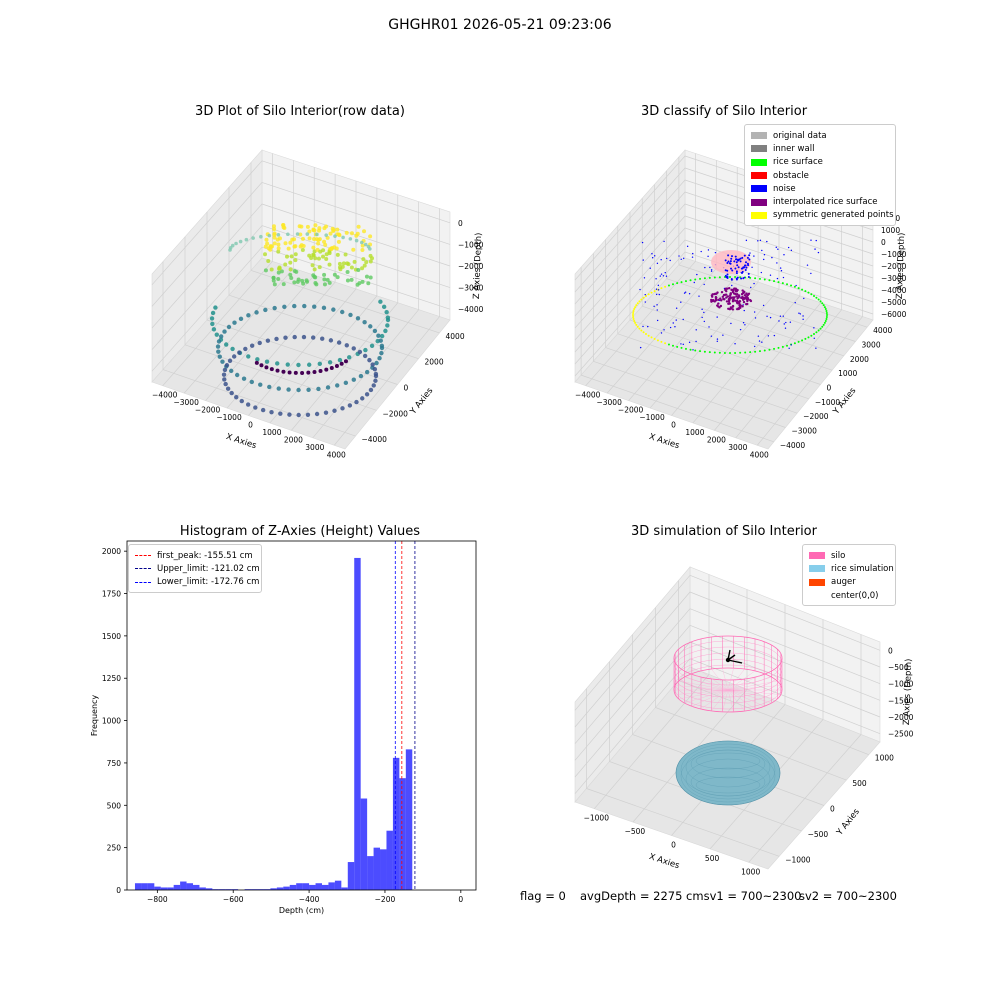 This screenshot has width=1000, height=1000. Describe the element at coordinates (849, 555) in the screenshot. I see `legend-item-silo: silo` at that location.